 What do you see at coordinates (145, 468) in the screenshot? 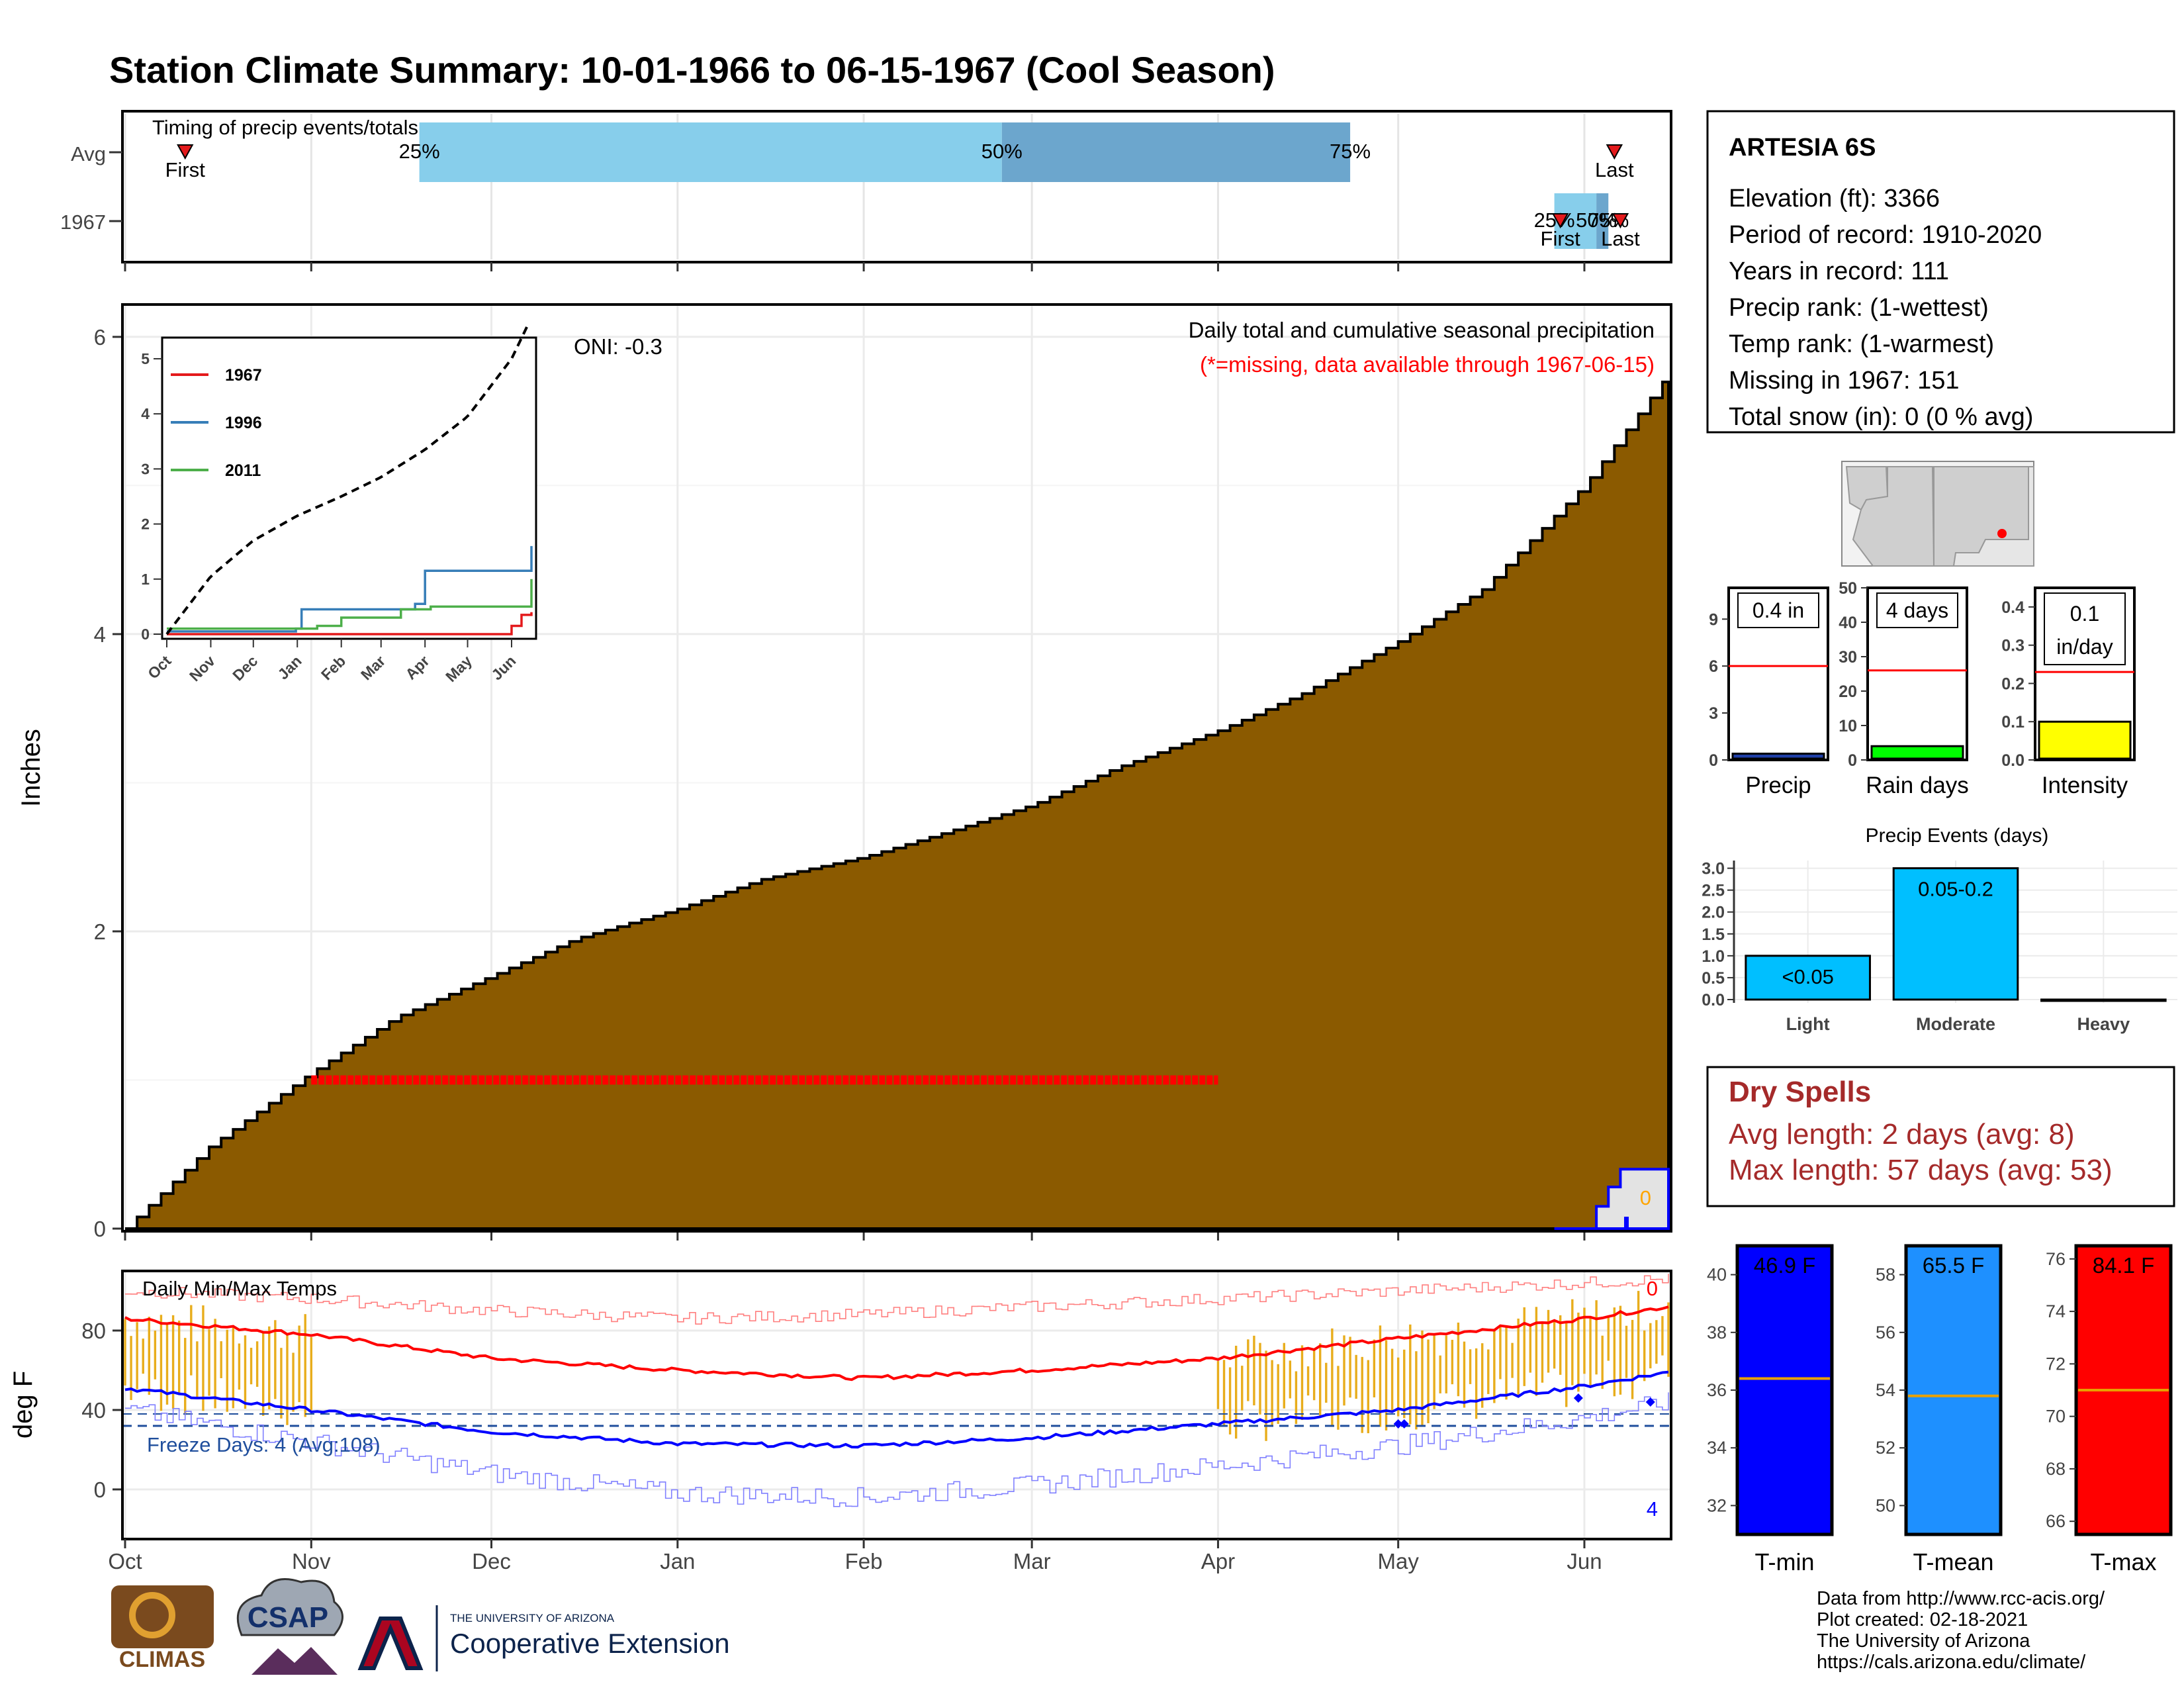
I see `inset-ytick-label: 3` at bounding box center [145, 468].